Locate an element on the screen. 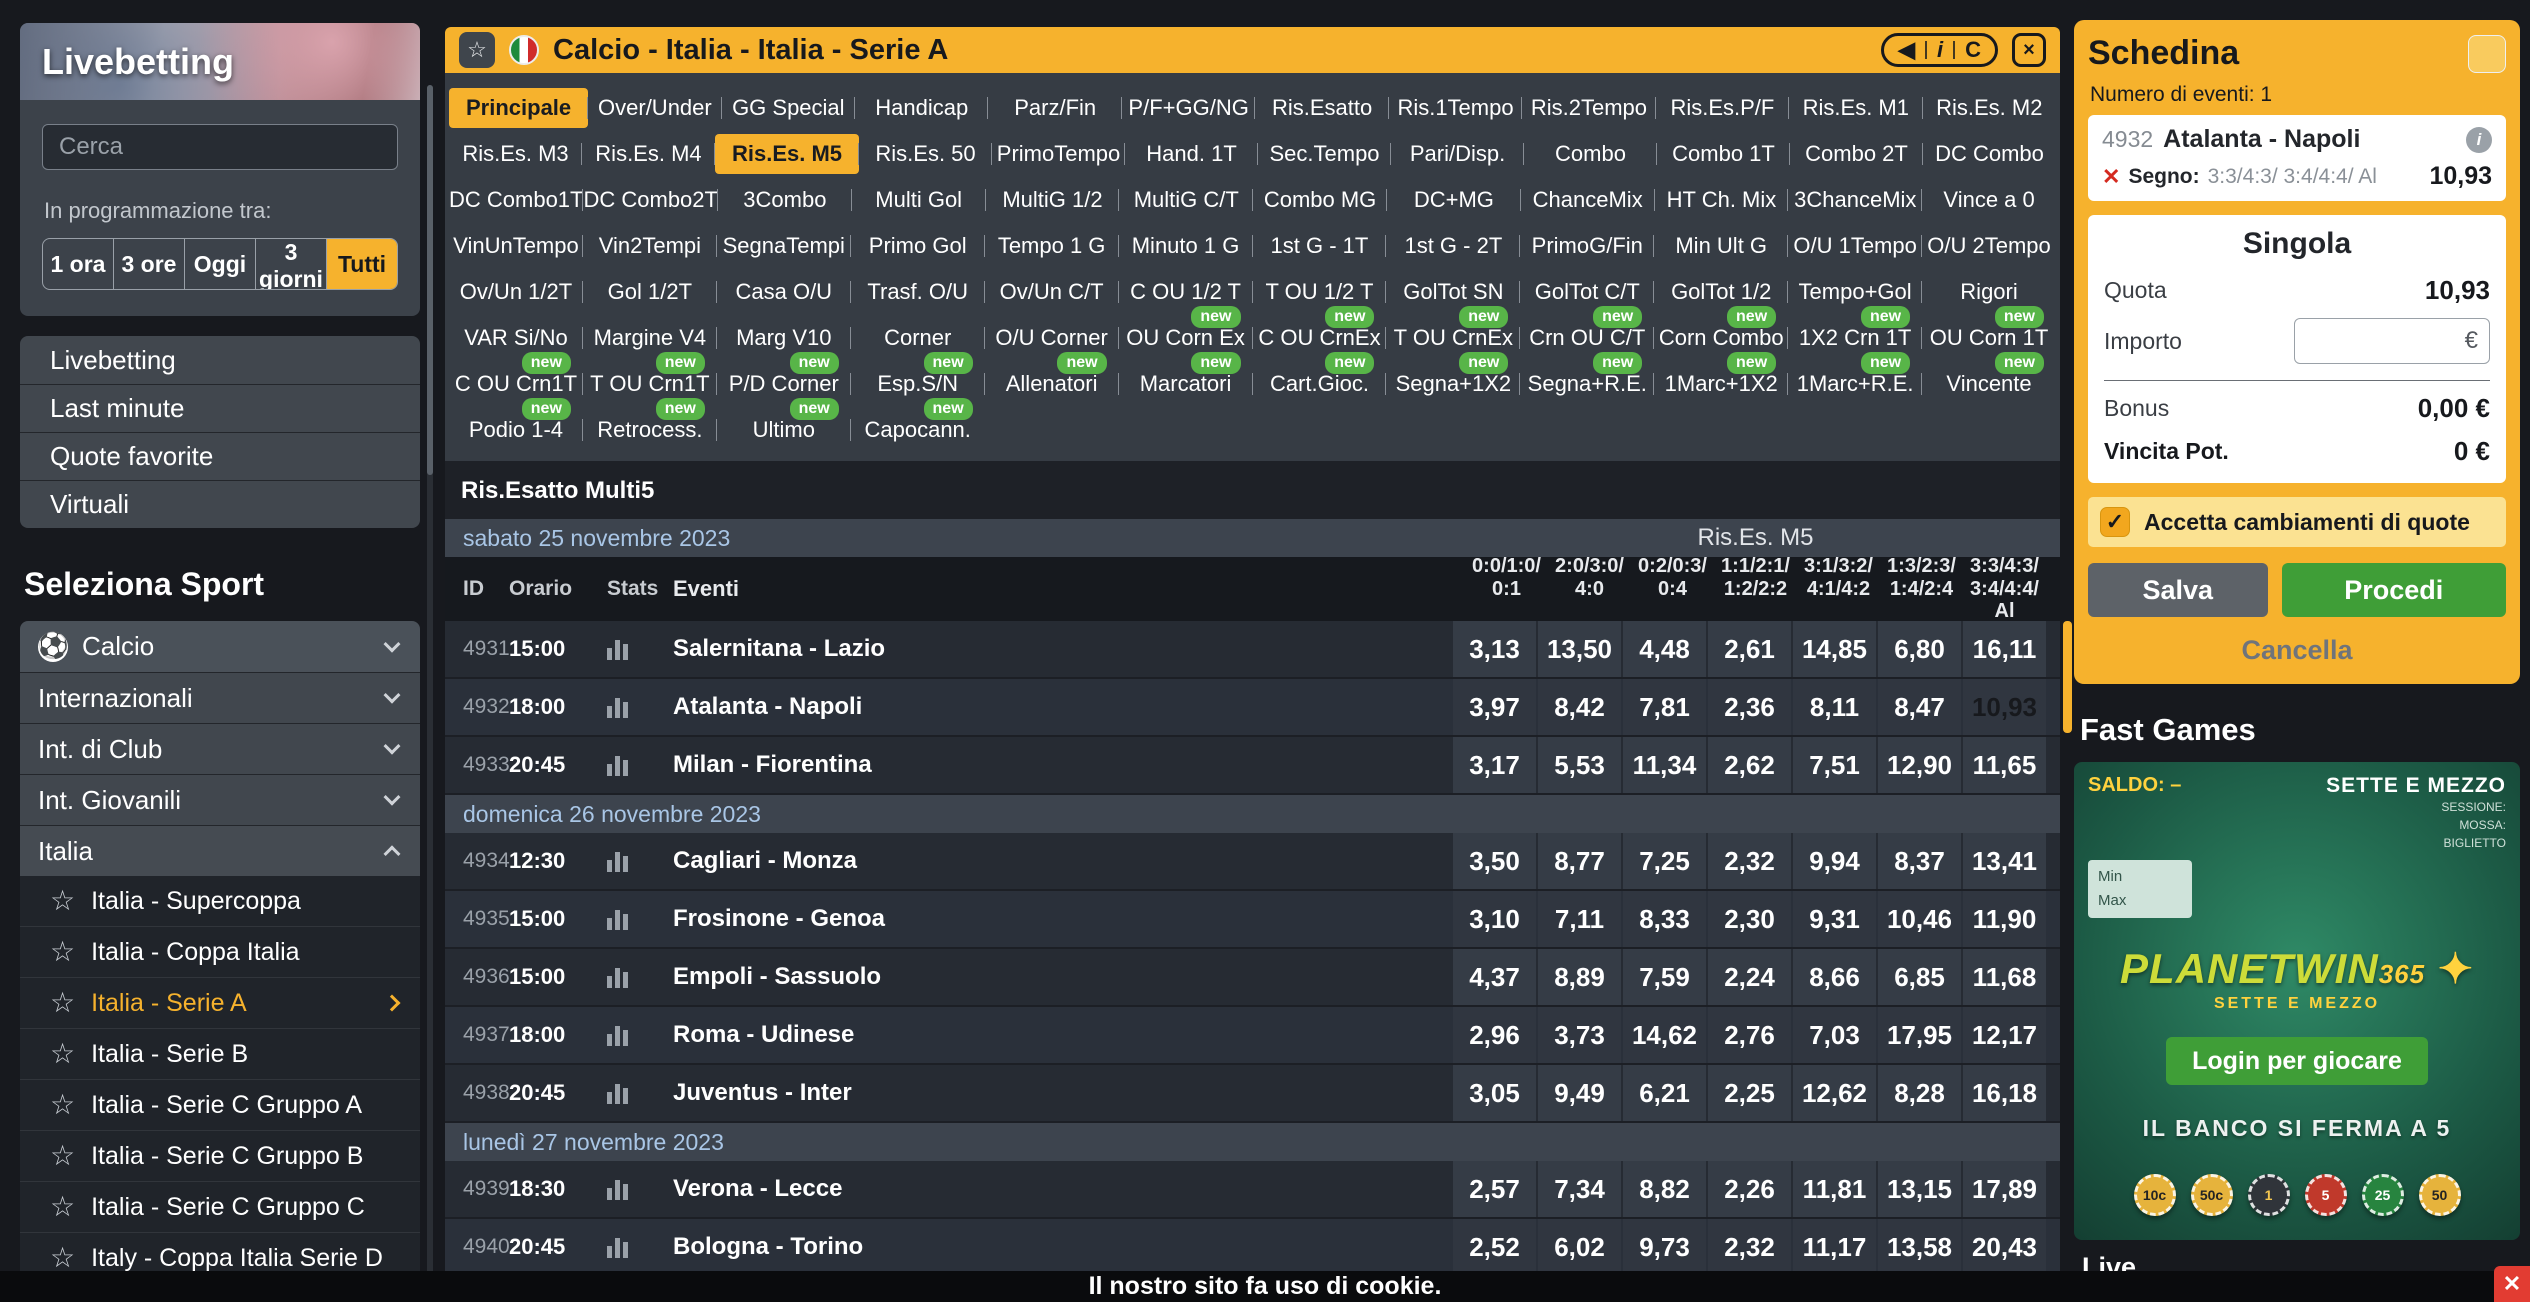 This screenshot has width=2530, height=1302. tab-goltot-c-t: GolTot C/T is located at coordinates (1587, 292).